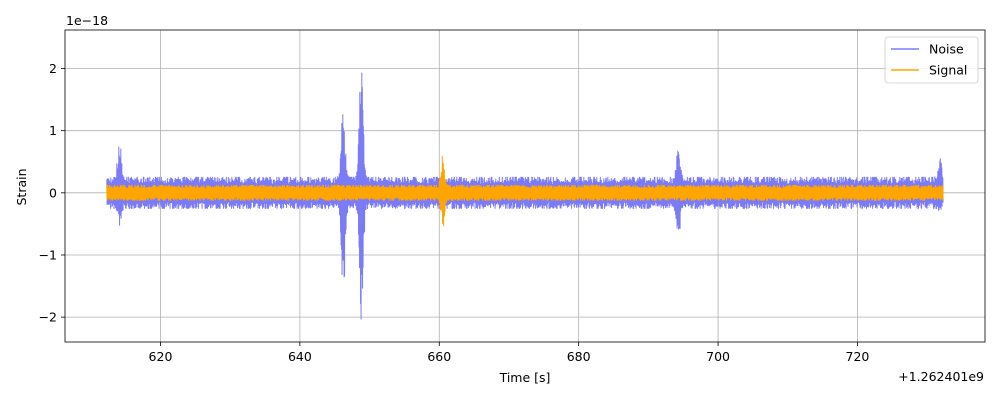  I want to click on legend: Noise Signal, so click(931, 60).